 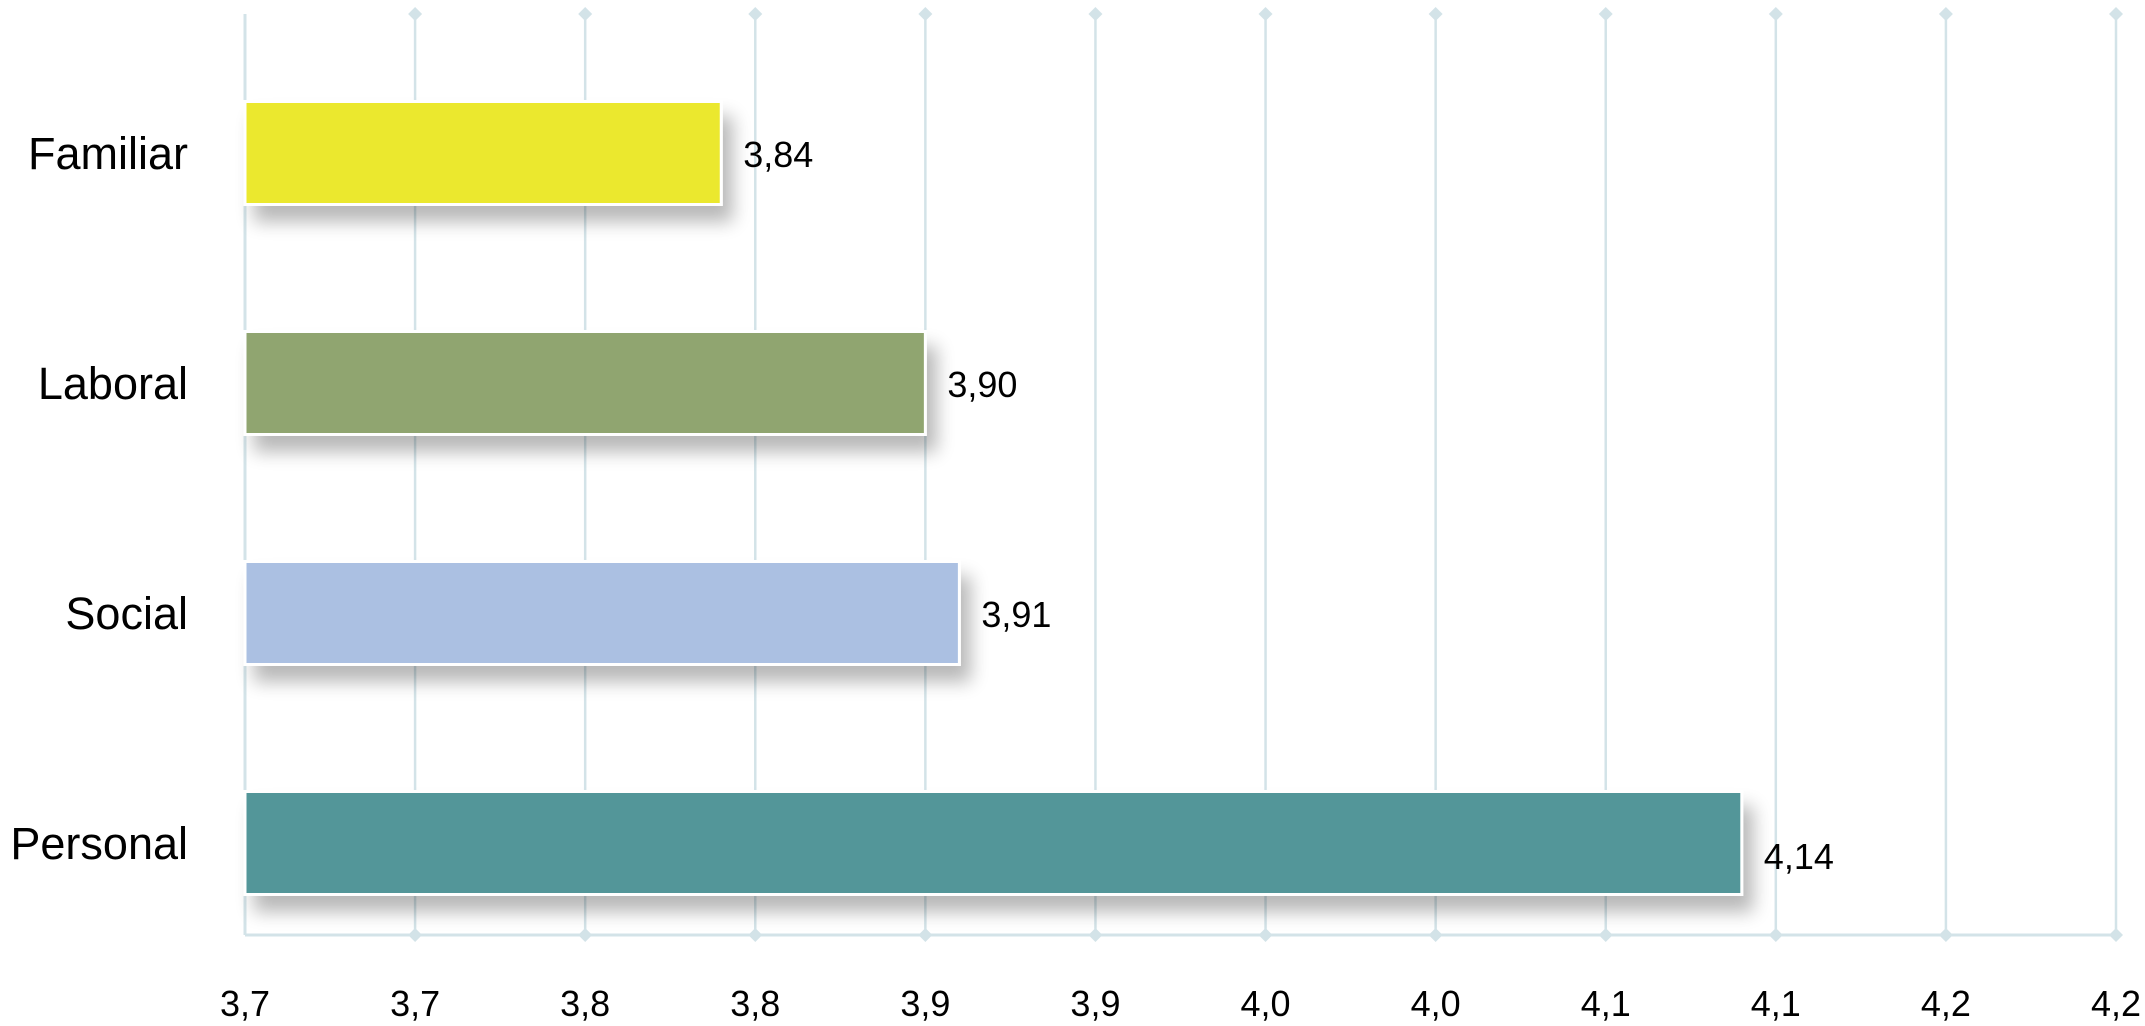 I want to click on bar-laboral, so click(x=585, y=383).